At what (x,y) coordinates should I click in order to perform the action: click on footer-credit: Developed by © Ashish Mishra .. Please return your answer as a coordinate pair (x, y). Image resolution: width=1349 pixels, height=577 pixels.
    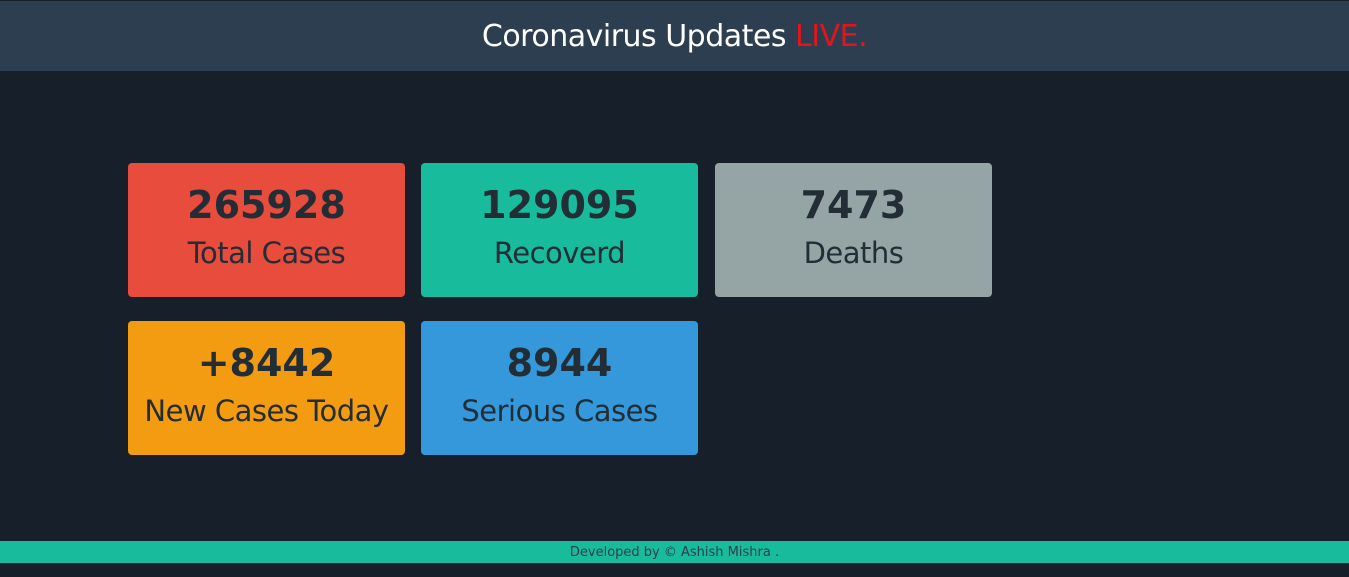
    Looking at the image, I should click on (674, 552).